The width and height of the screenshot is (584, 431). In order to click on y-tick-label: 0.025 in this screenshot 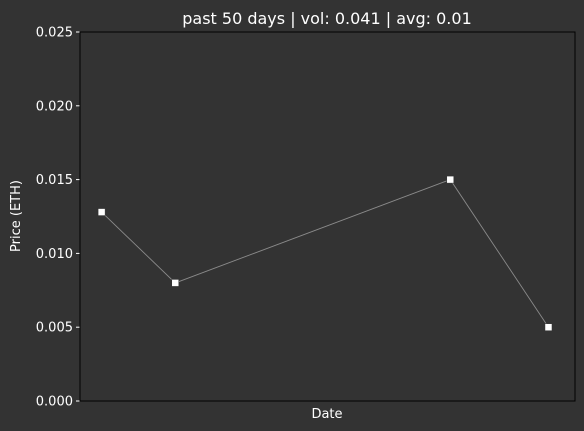, I will do `click(54, 33)`.